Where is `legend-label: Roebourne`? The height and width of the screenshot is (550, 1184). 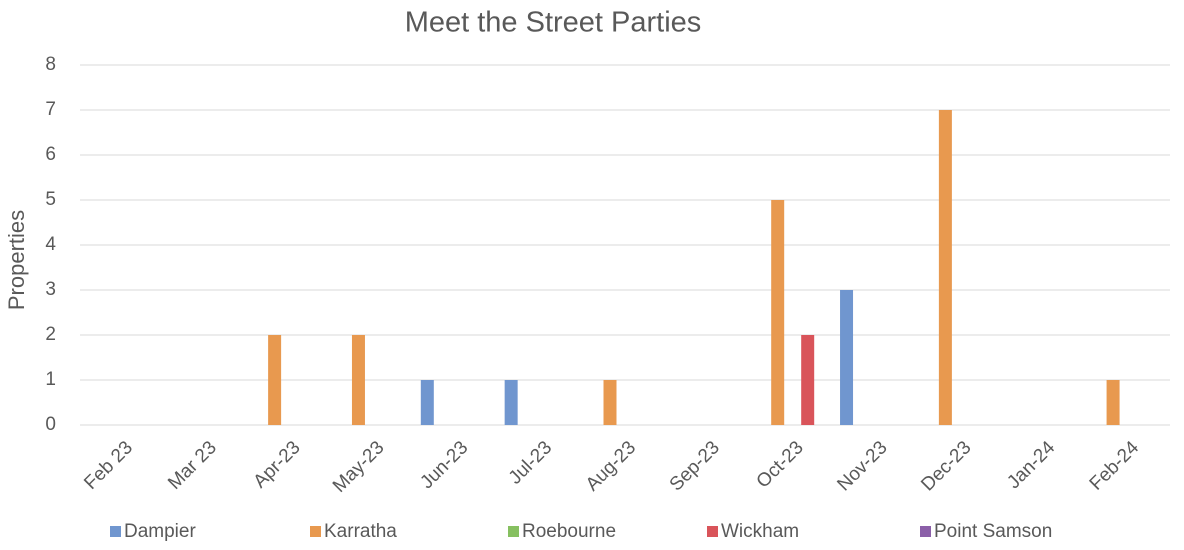
legend-label: Roebourne is located at coordinates (569, 531).